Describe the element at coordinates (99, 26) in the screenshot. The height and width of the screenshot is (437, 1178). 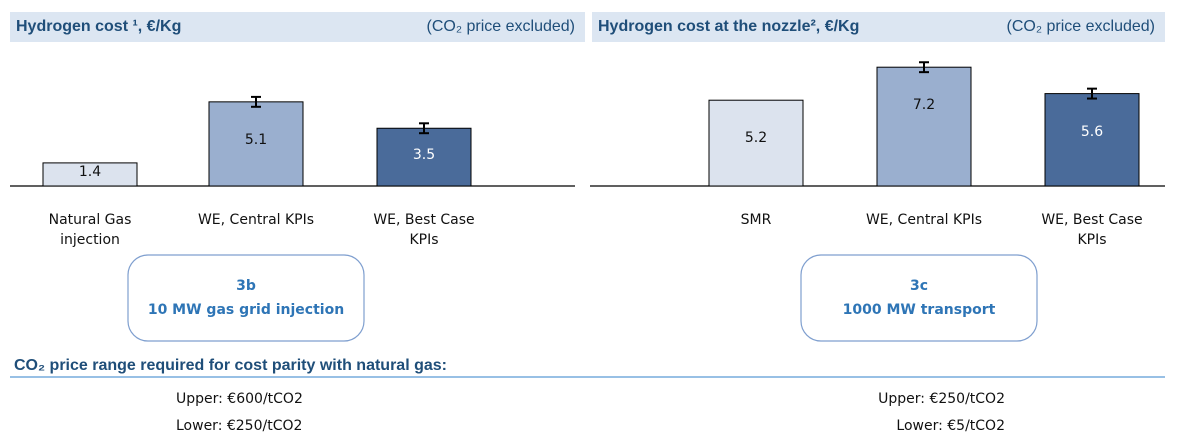
I see `chart-title: Hydrogen cost ¹, €/Kg` at that location.